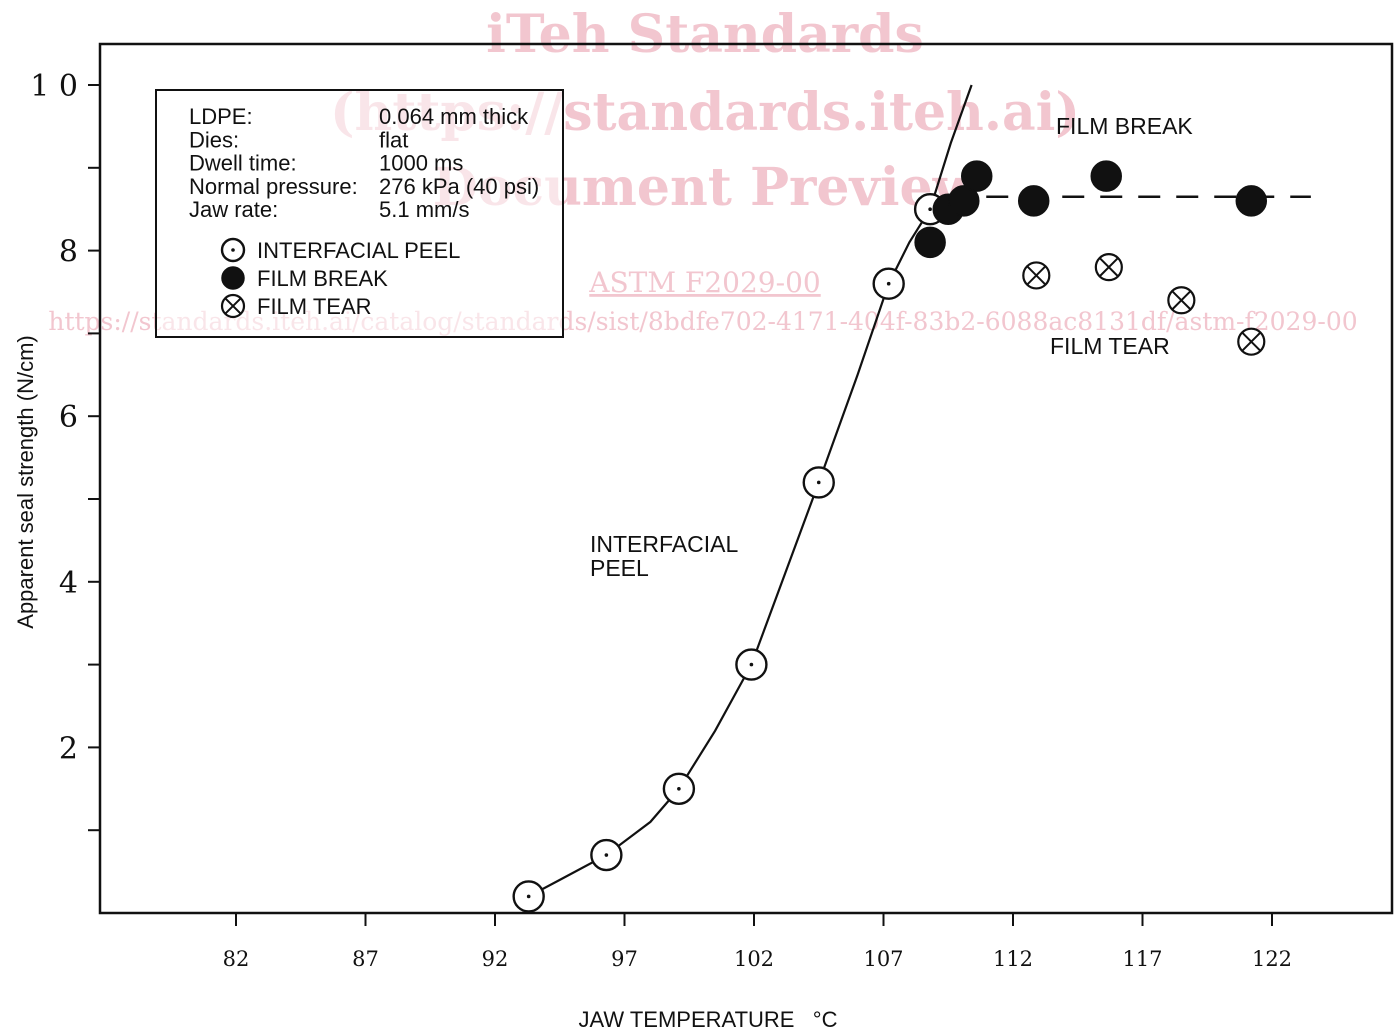 This screenshot has width=1398, height=1029. What do you see at coordinates (495, 959) in the screenshot?
I see `x-tick-label: 92` at bounding box center [495, 959].